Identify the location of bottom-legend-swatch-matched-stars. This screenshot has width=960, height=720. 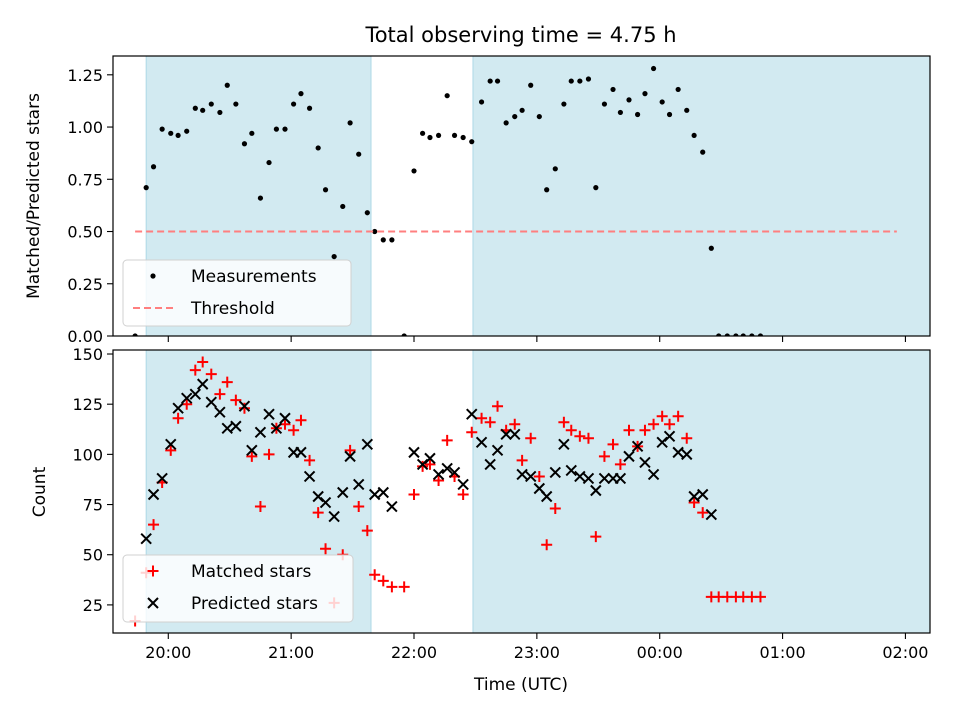
(153, 571).